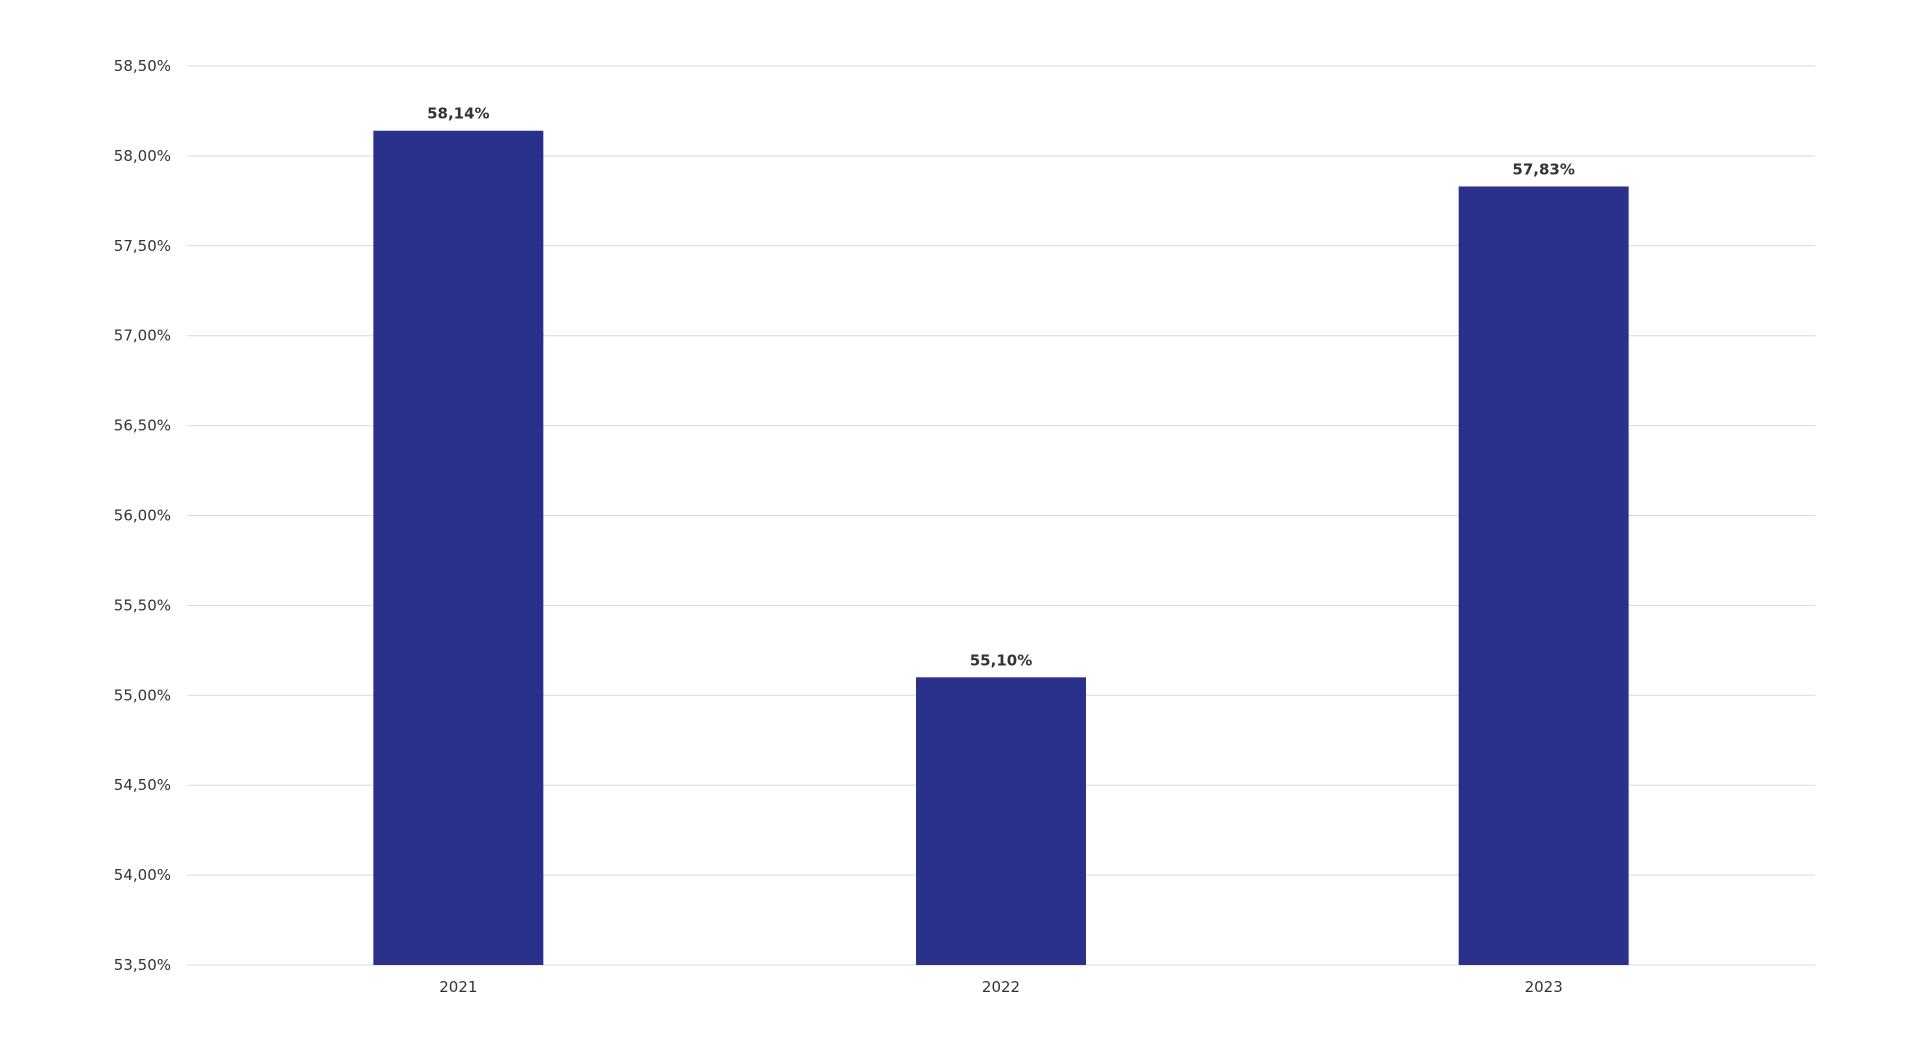 This screenshot has width=1920, height=1056. I want to click on x-axis-tick-labels: 2021 2022 2023, so click(1001, 987).